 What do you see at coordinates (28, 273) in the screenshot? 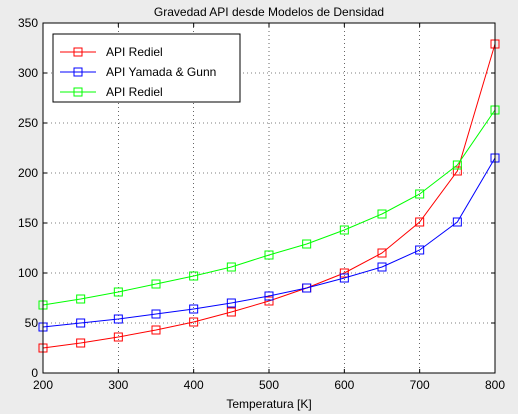
I see `y-tick-label: 100` at bounding box center [28, 273].